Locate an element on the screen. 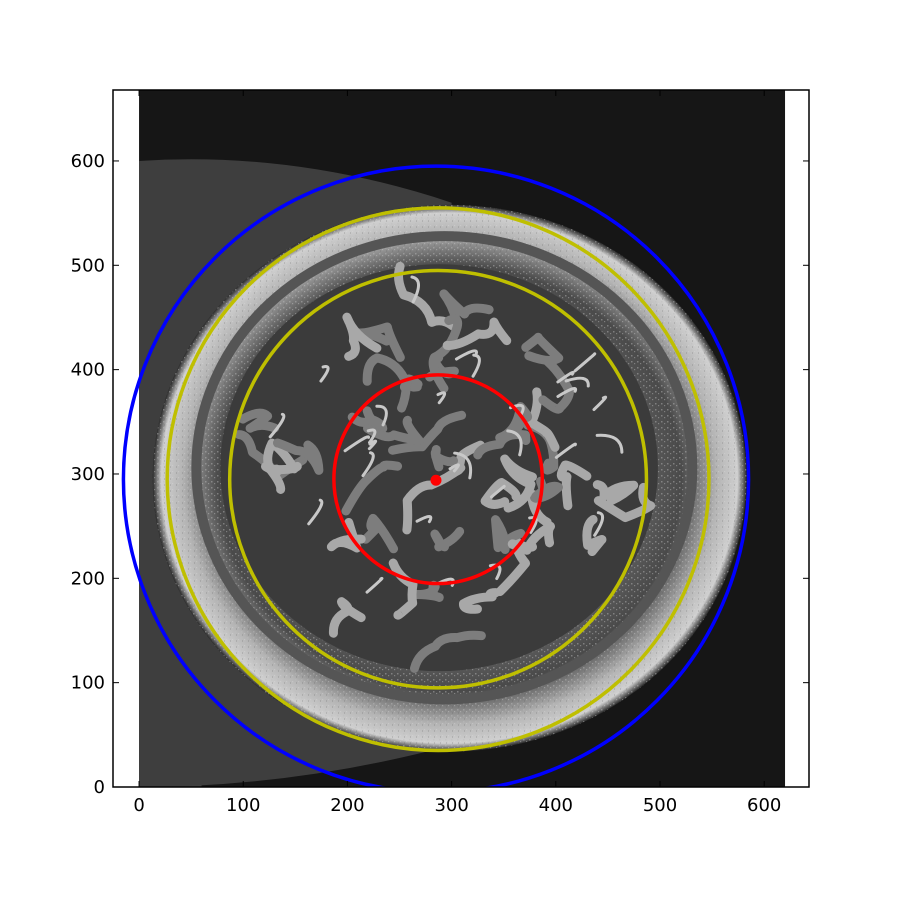 The image size is (900, 900). scan-gyri-highlight is located at coordinates (446, 434).